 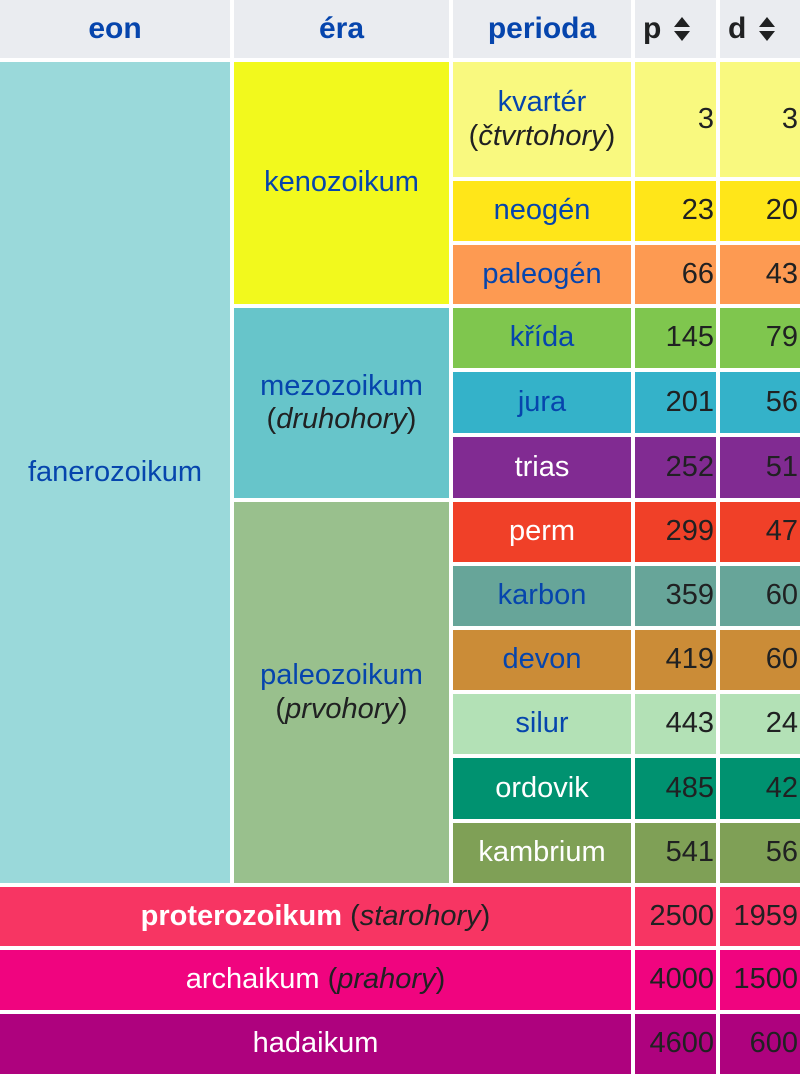 I want to click on period-p-value: 145, so click(x=675, y=338).